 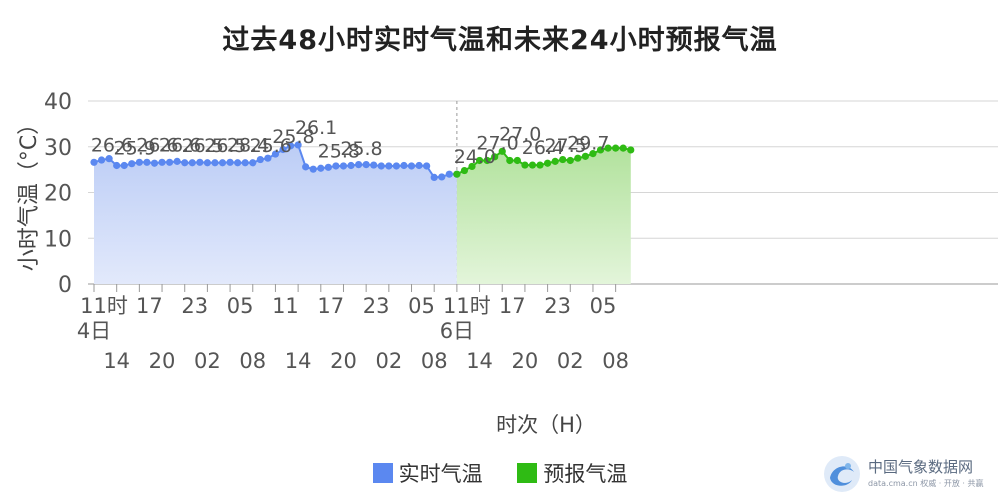 I want to click on x-tick-label: 11, so click(x=285, y=306).